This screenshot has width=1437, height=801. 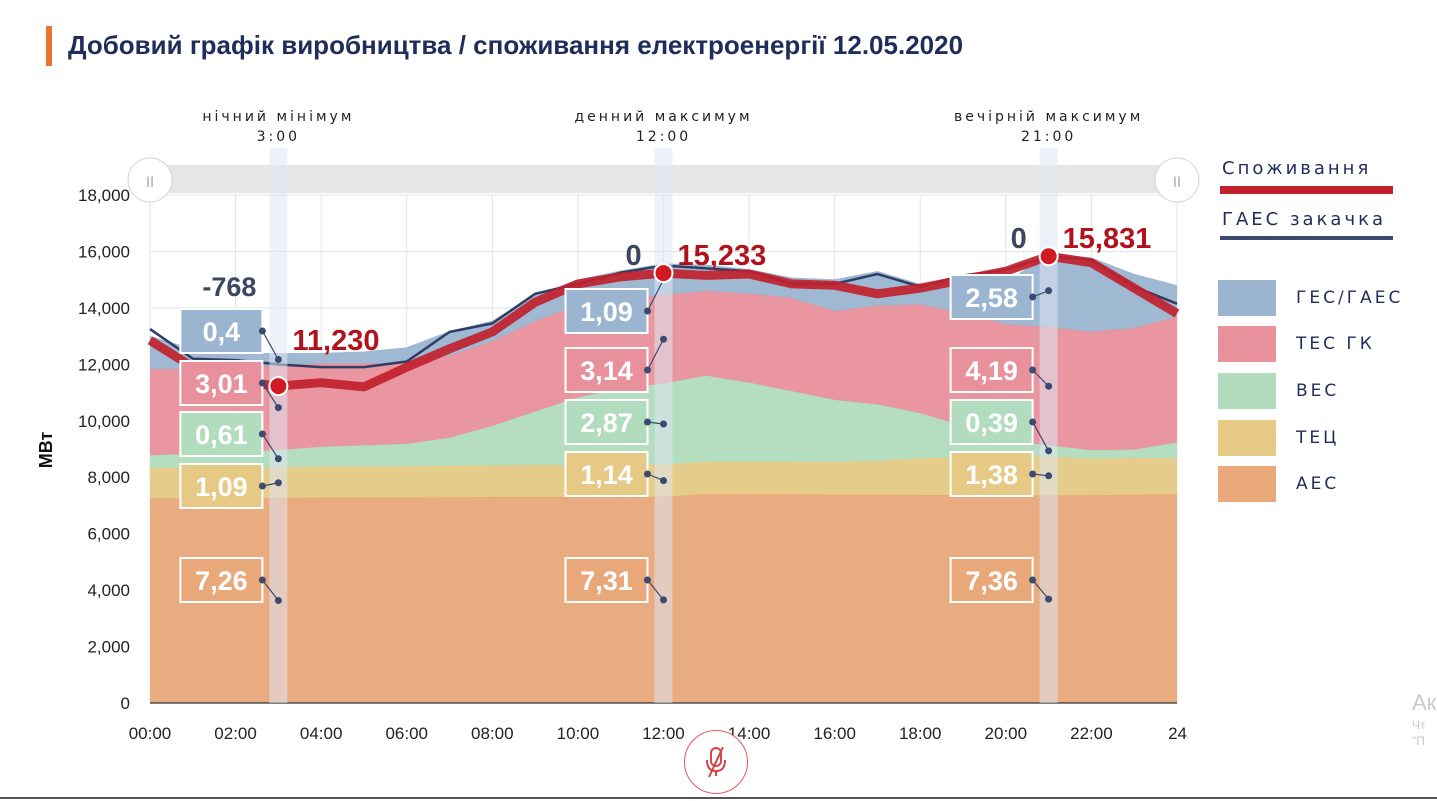 I want to click on x-tick-label: 00:00, so click(x=150, y=733).